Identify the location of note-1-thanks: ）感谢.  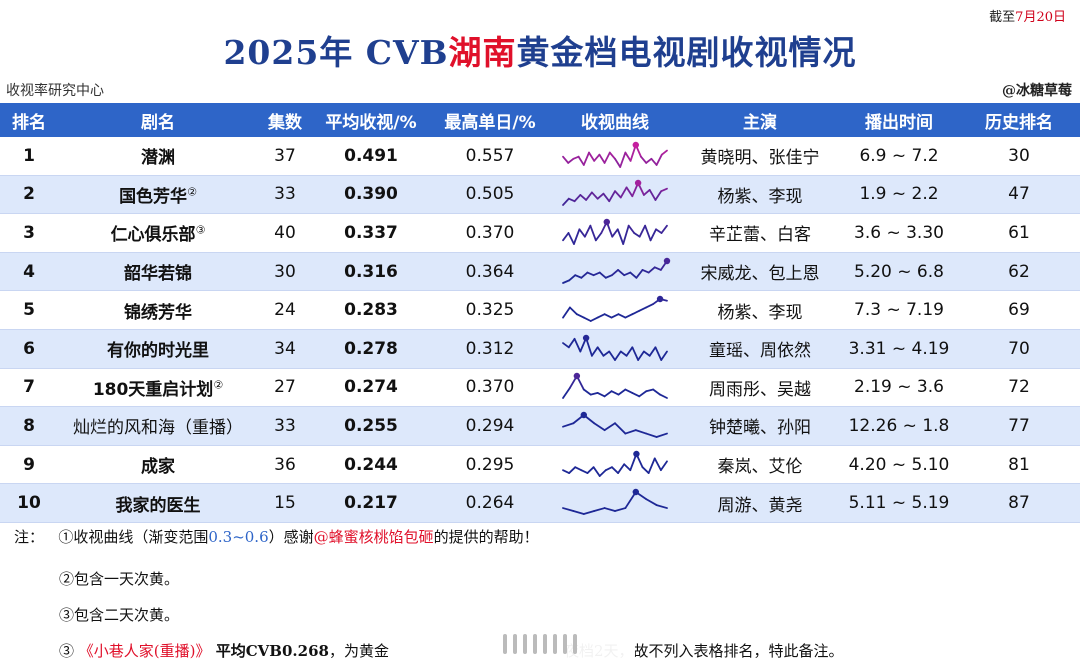
(291, 537).